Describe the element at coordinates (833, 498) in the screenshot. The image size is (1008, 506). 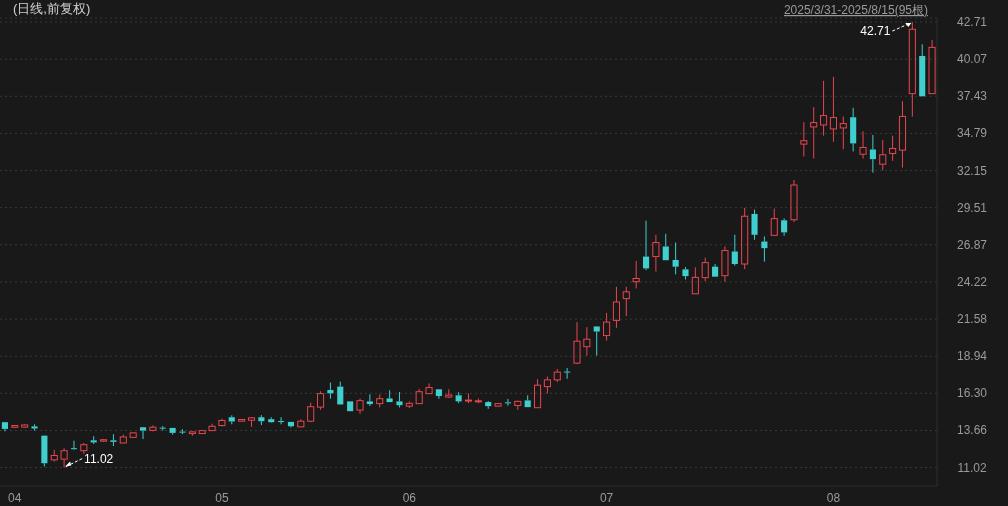
I see `x-tick-label: 08` at that location.